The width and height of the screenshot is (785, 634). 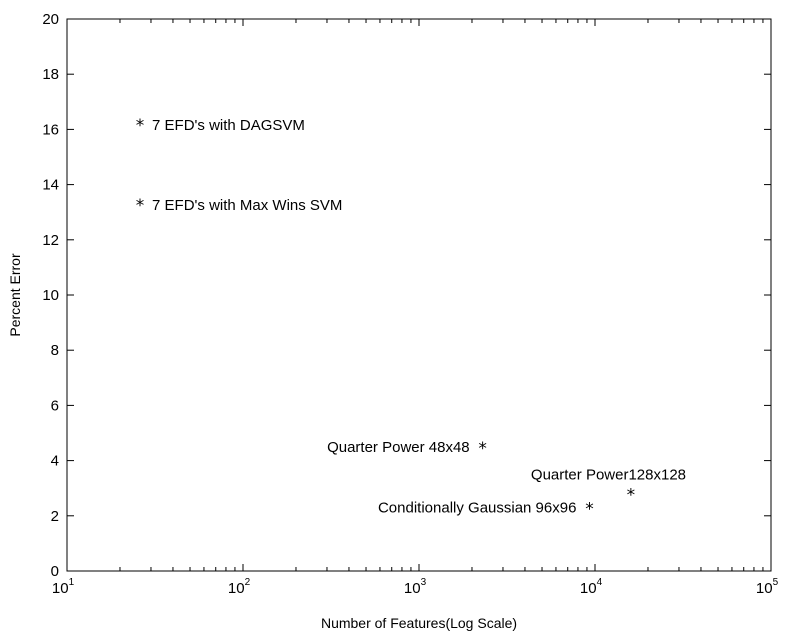 I want to click on x-tick-label: 10³, so click(x=415, y=587).